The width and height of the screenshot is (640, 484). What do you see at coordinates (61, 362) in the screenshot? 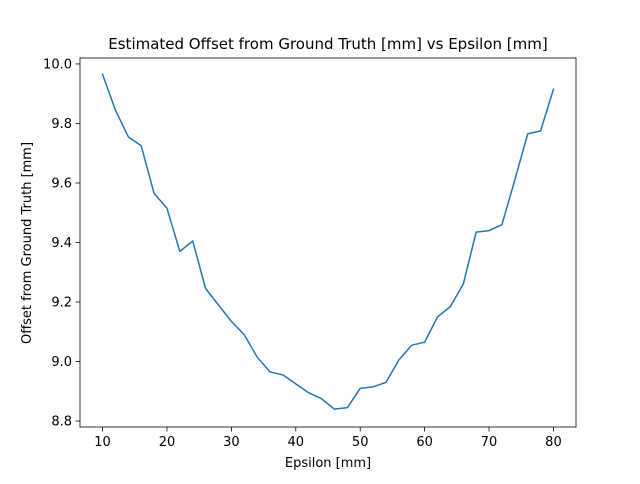
I see `y-tick-label-1: 9.0` at bounding box center [61, 362].